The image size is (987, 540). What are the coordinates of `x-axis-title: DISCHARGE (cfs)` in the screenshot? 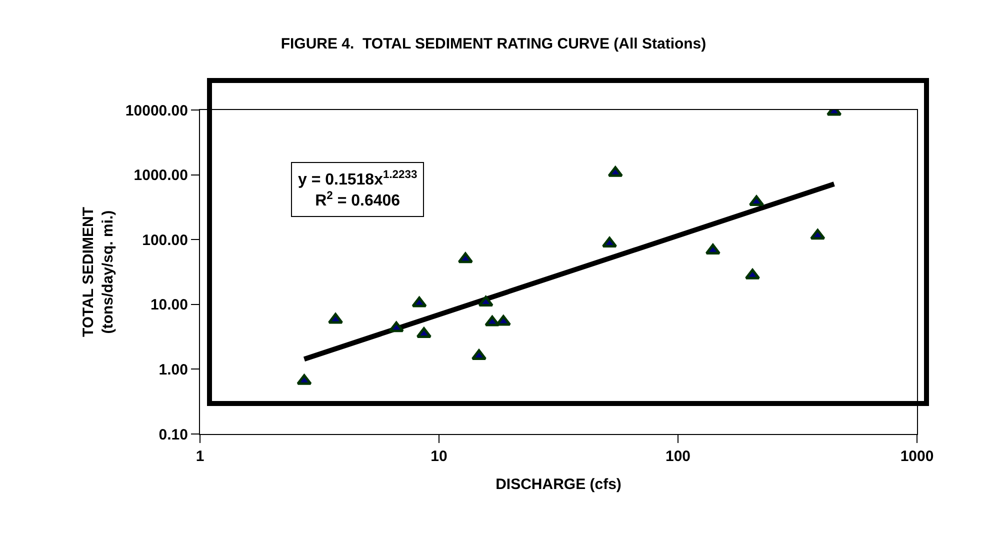 It's located at (559, 484).